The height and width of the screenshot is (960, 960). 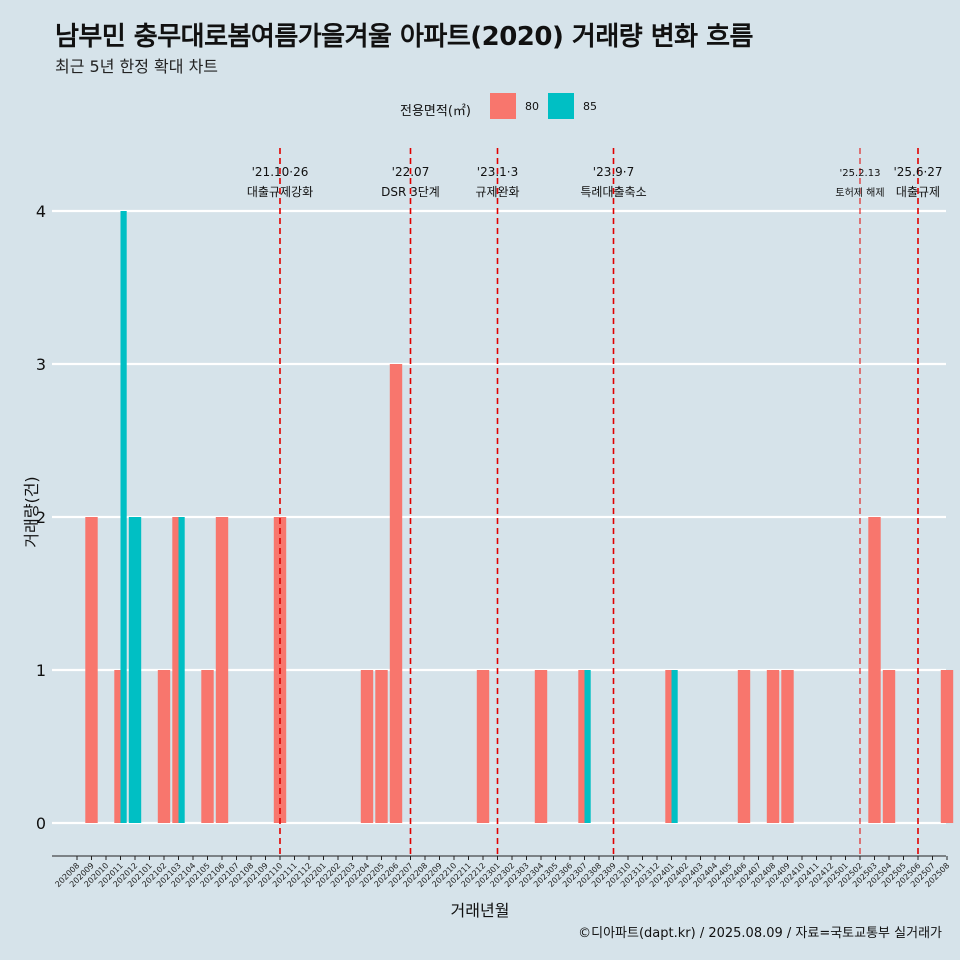 What do you see at coordinates (860, 173) in the screenshot?
I see `event-date-label: '25.2.13` at bounding box center [860, 173].